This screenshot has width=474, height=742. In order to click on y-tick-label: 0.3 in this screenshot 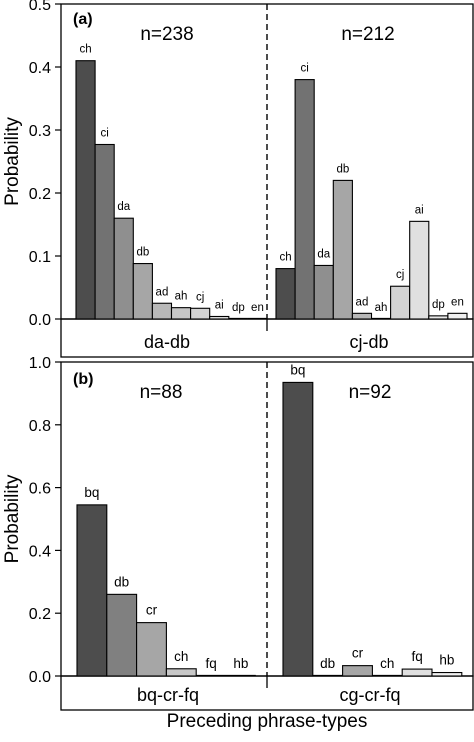, I will do `click(40, 131)`.